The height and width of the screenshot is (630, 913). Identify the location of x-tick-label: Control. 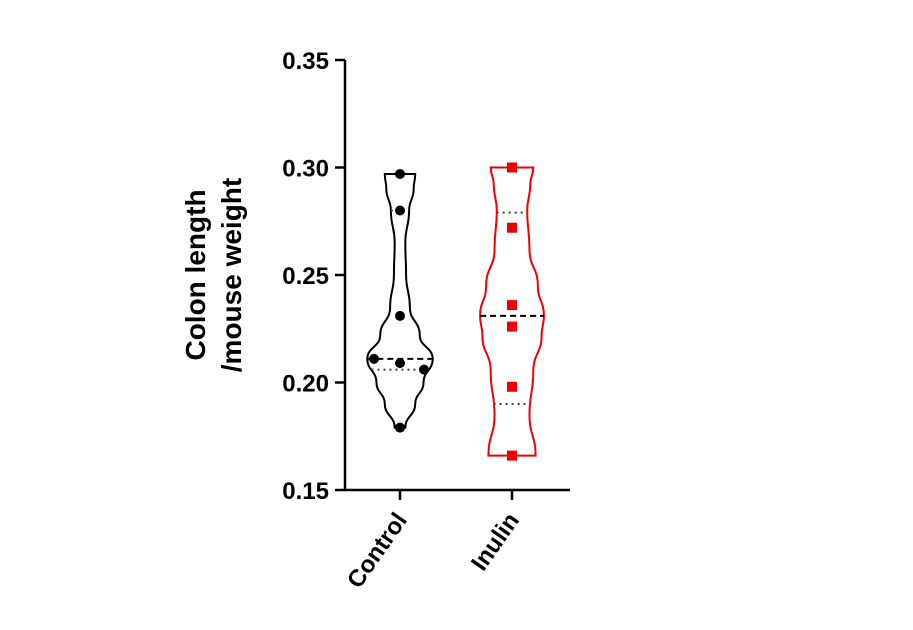
(377, 550).